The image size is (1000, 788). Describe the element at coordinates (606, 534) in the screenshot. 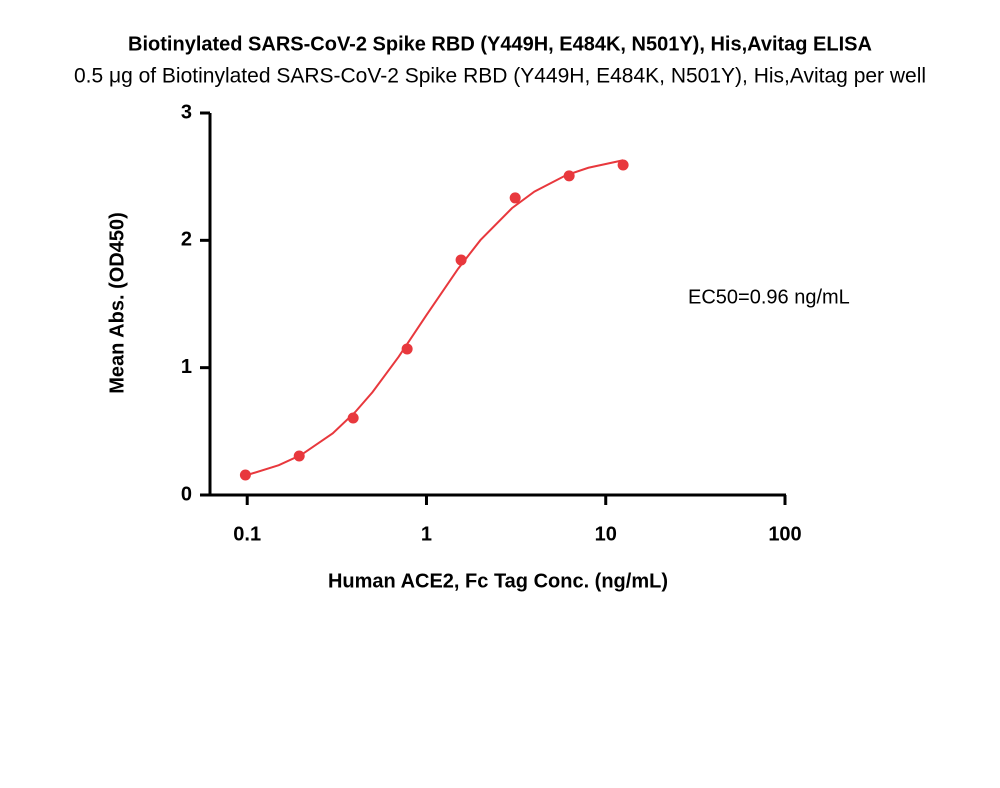

I see `x-tick-label: 10` at that location.